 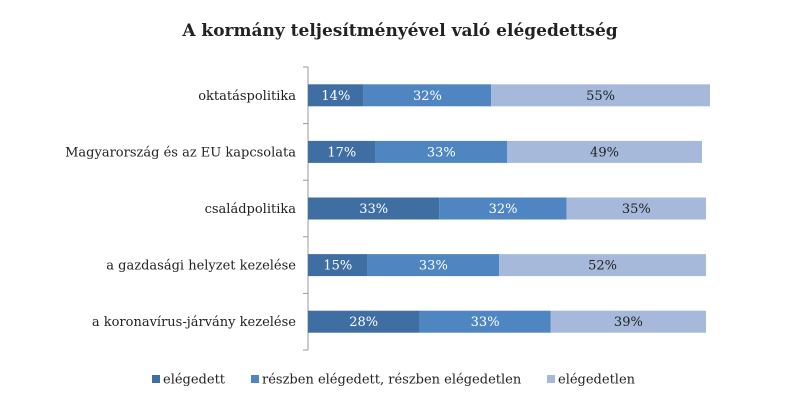 I want to click on category-label: Magyarország és az EU kapcsolata, so click(x=180, y=152).